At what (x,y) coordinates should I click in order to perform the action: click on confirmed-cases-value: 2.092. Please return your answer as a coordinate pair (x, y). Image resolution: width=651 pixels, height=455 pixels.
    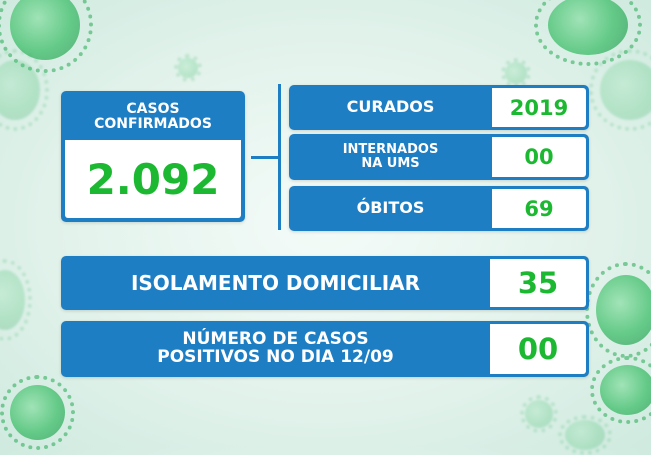
    Looking at the image, I should click on (153, 179).